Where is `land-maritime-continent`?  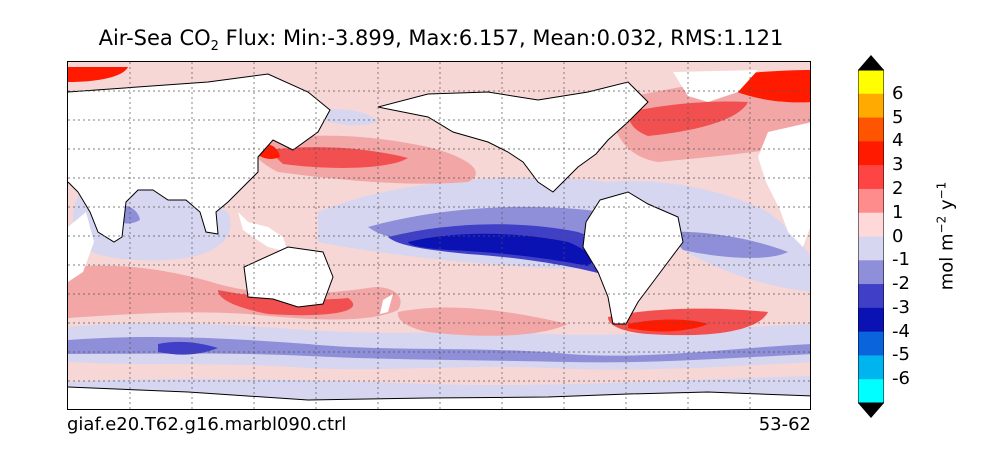
land-maritime-continent is located at coordinates (263, 232).